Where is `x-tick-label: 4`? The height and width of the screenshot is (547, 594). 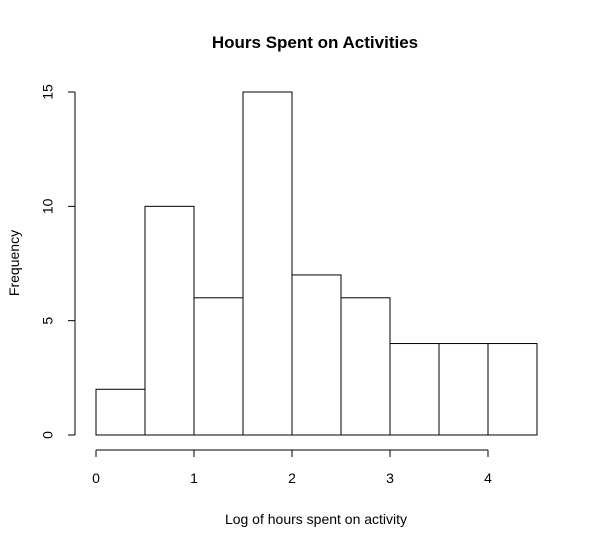
x-tick-label: 4 is located at coordinates (488, 478).